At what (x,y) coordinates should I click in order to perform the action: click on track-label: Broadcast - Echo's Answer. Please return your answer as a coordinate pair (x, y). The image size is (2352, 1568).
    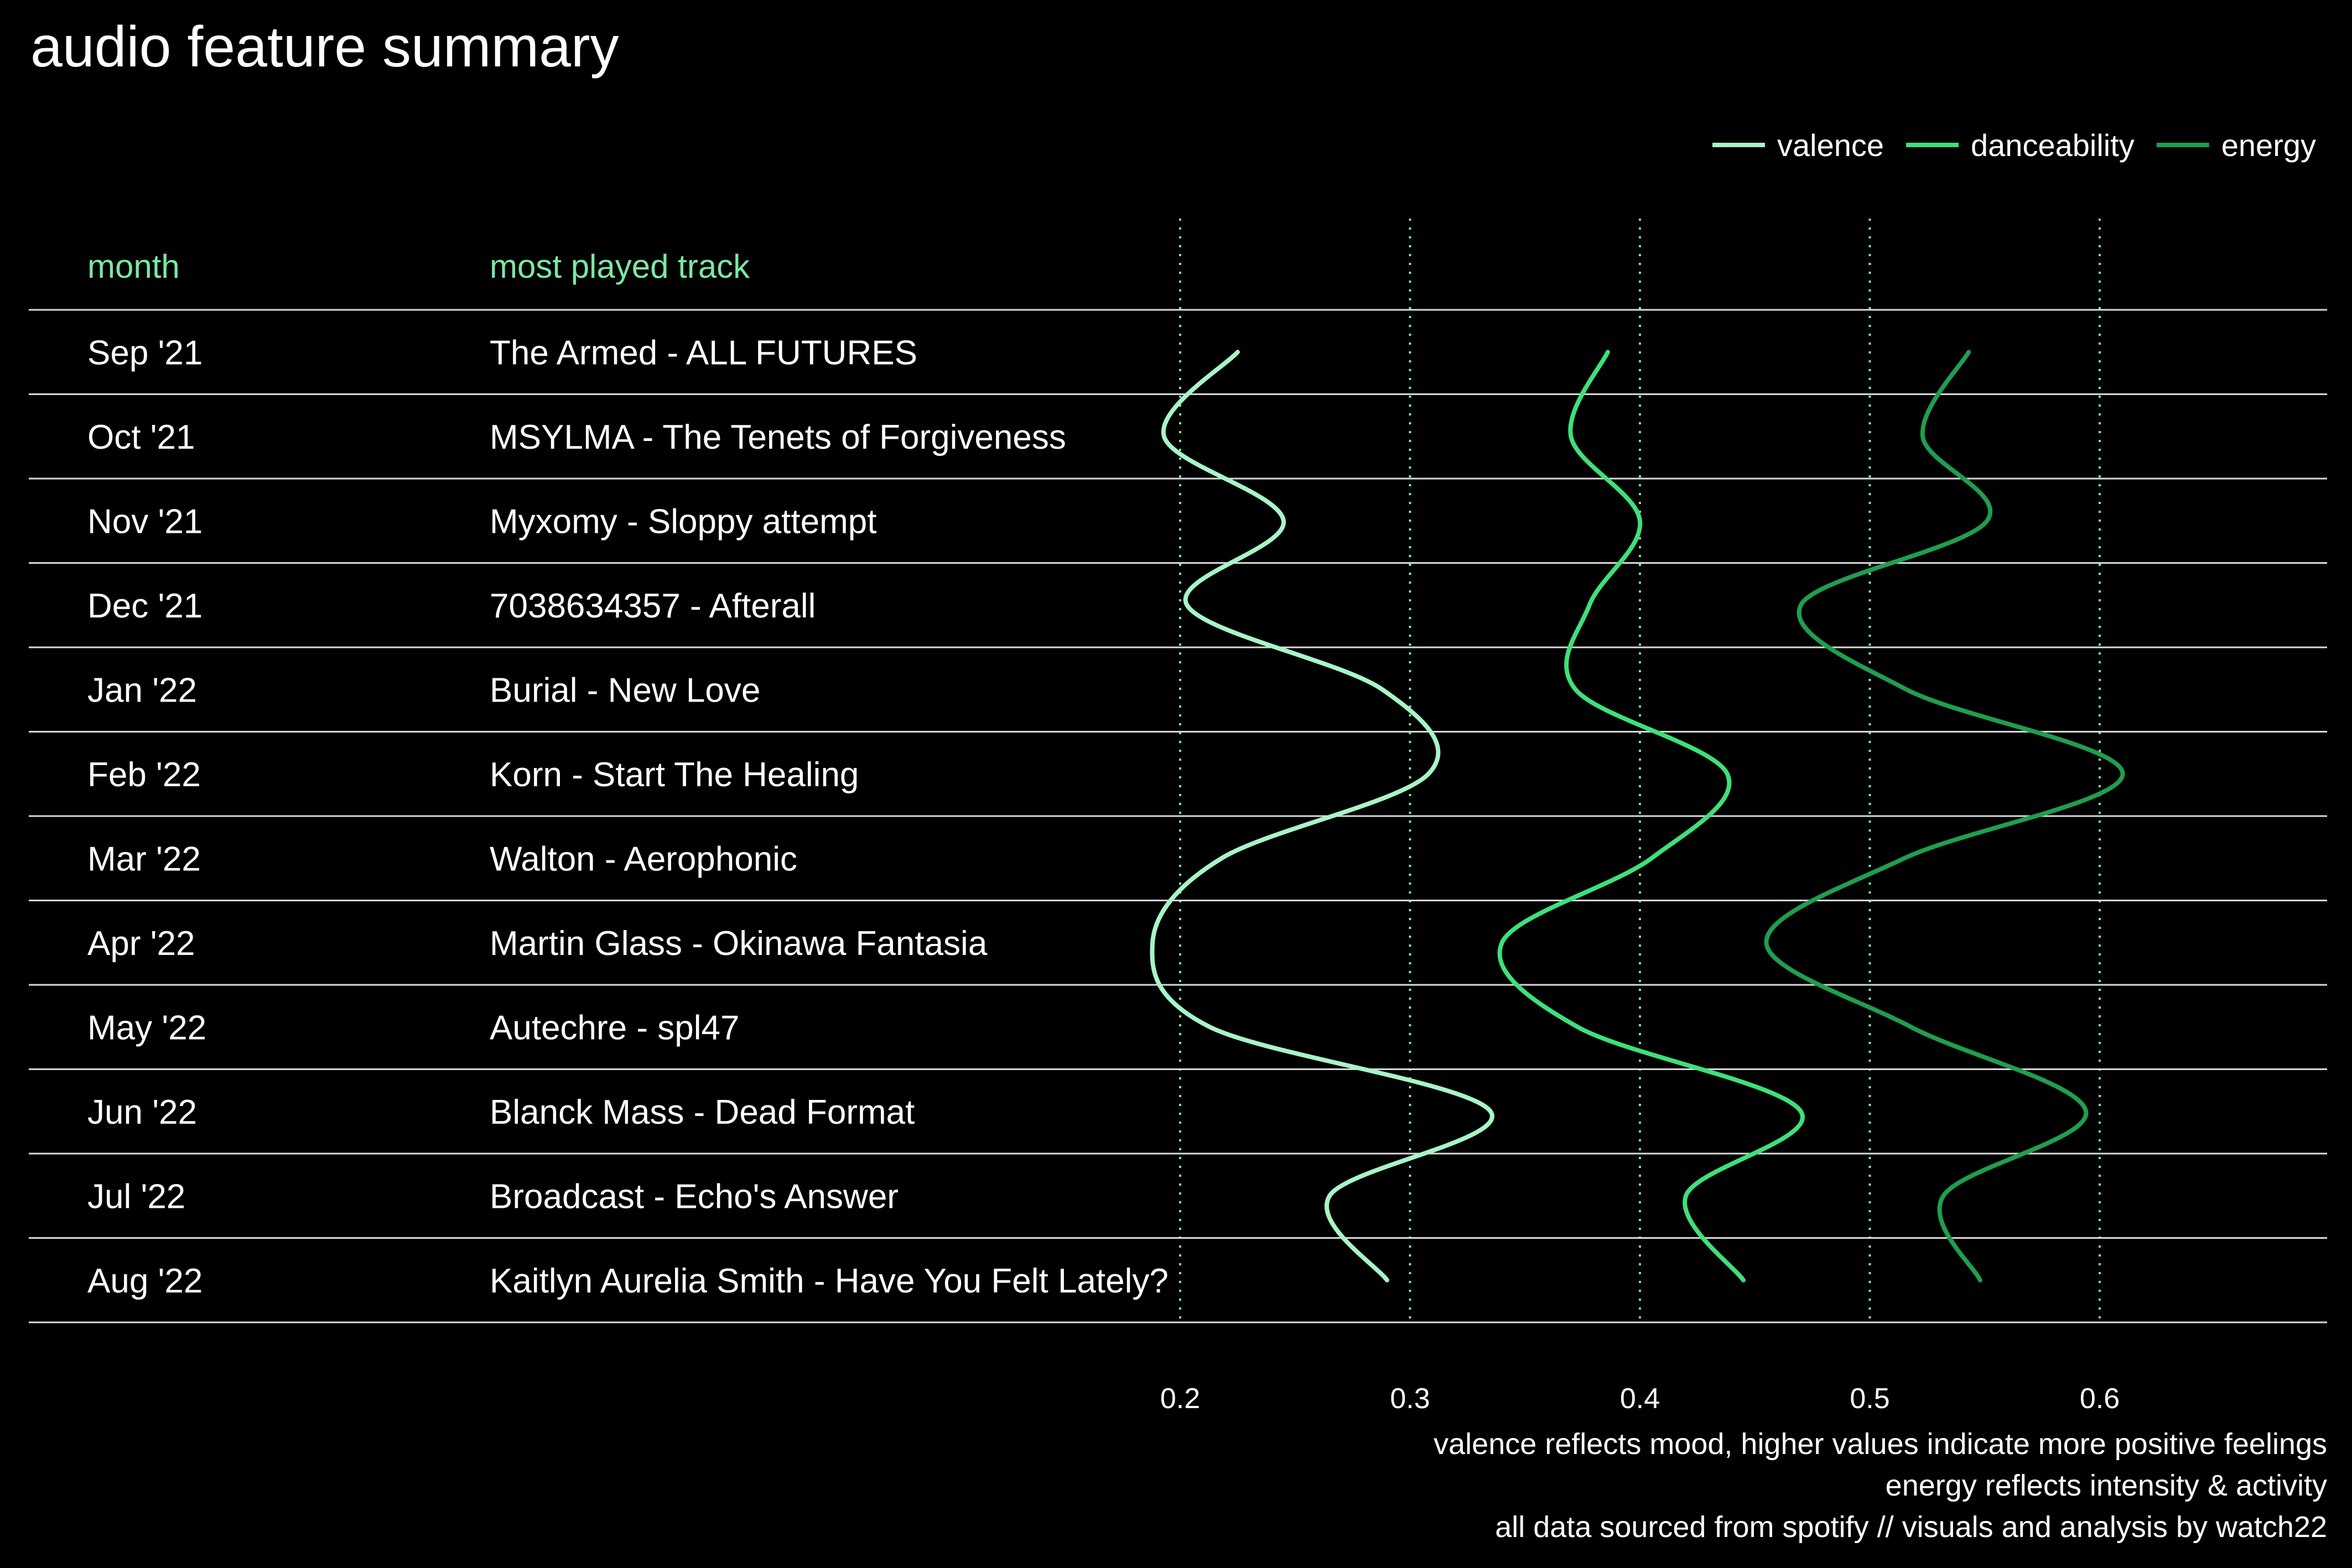
    Looking at the image, I should click on (694, 1197).